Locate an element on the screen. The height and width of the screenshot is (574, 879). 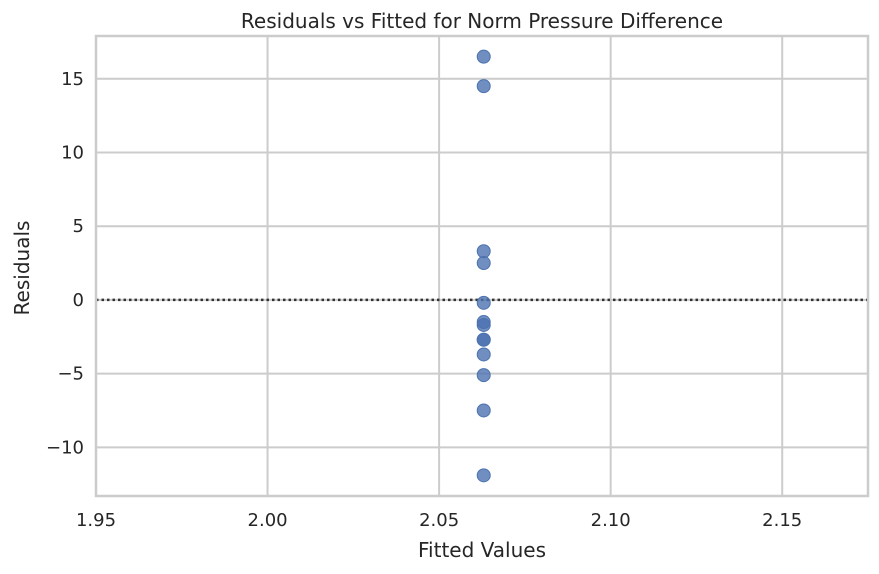
x-tick-label: 2.10 is located at coordinates (611, 520).